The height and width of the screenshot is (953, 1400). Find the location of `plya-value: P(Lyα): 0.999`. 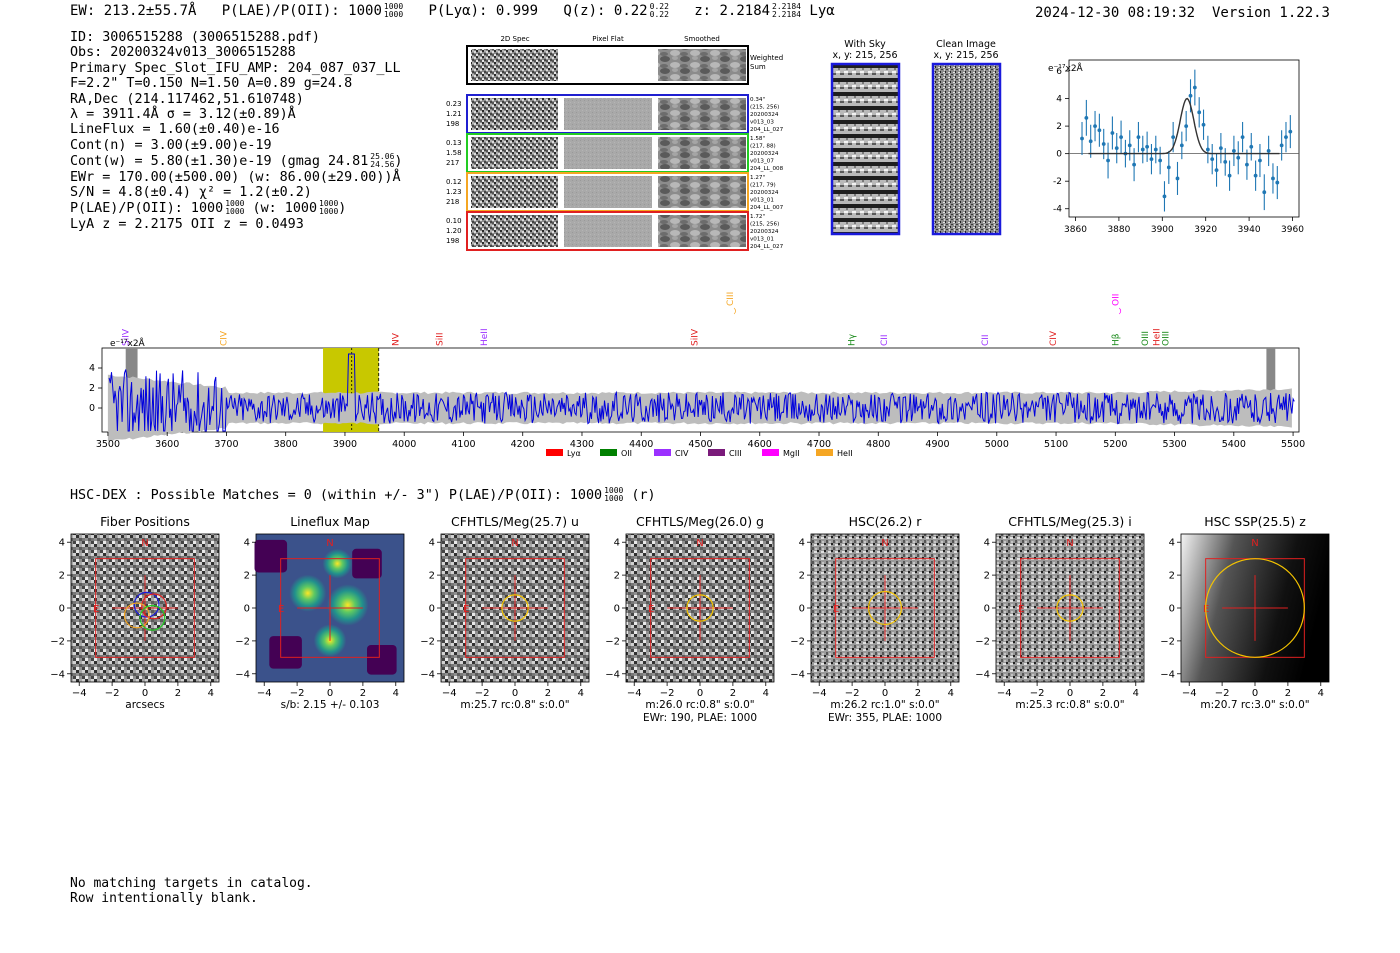

plya-value: P(Lyα): 0.999 is located at coordinates (483, 11).